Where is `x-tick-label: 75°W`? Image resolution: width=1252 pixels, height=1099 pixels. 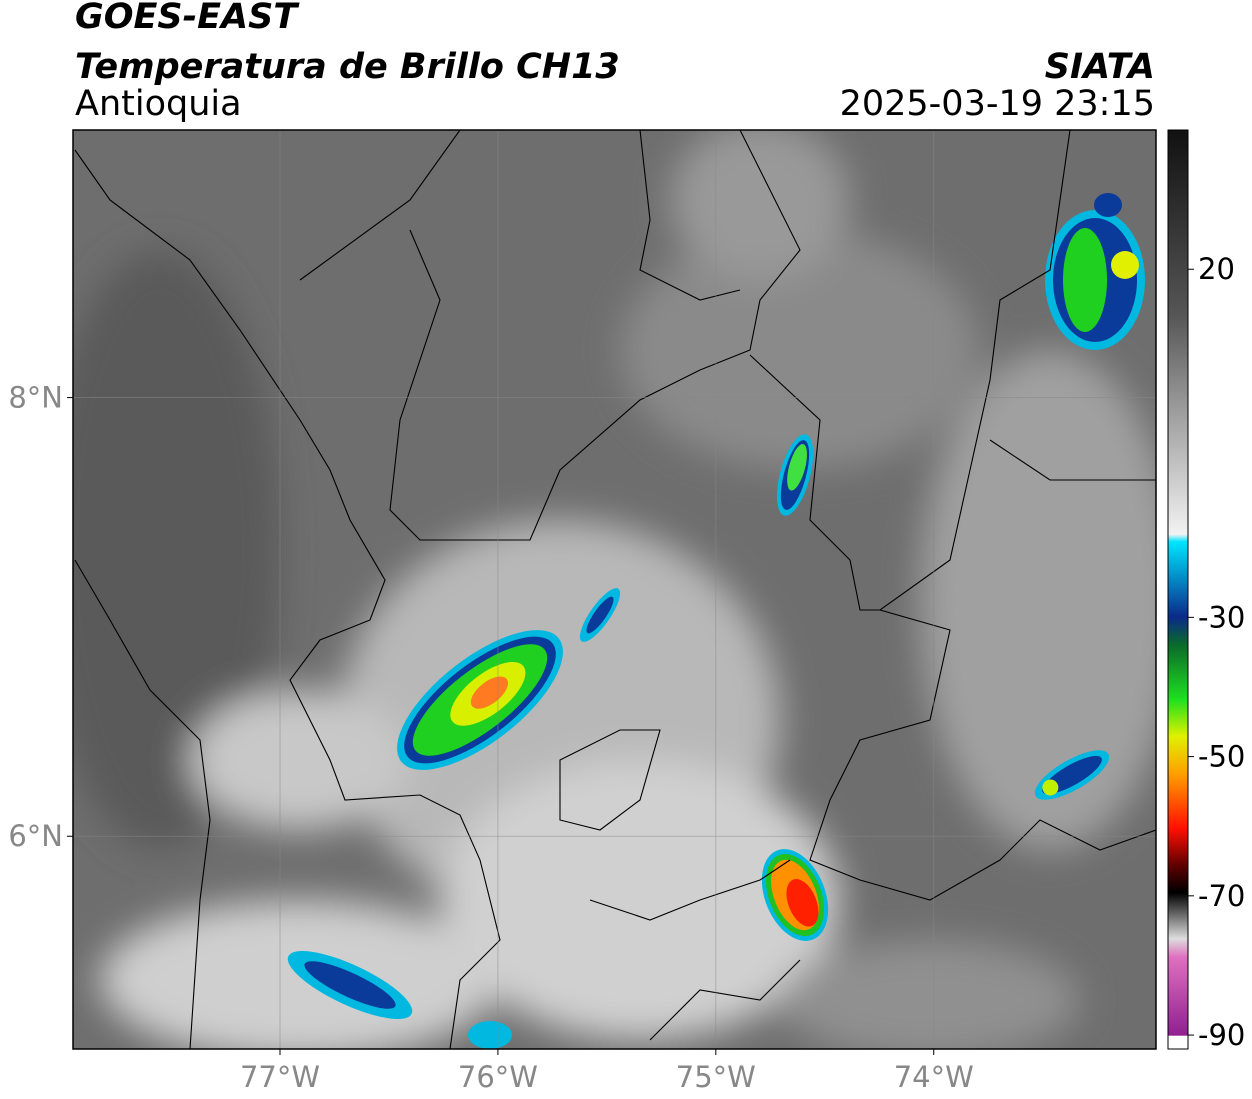 x-tick-label: 75°W is located at coordinates (716, 1077).